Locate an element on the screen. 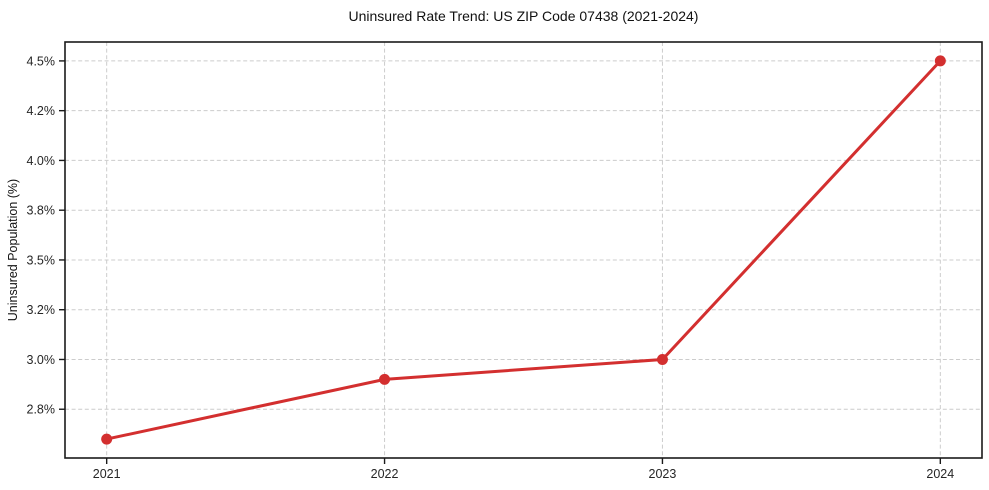 This screenshot has height=490, width=989. y-tick-label: 3.0% is located at coordinates (41, 360).